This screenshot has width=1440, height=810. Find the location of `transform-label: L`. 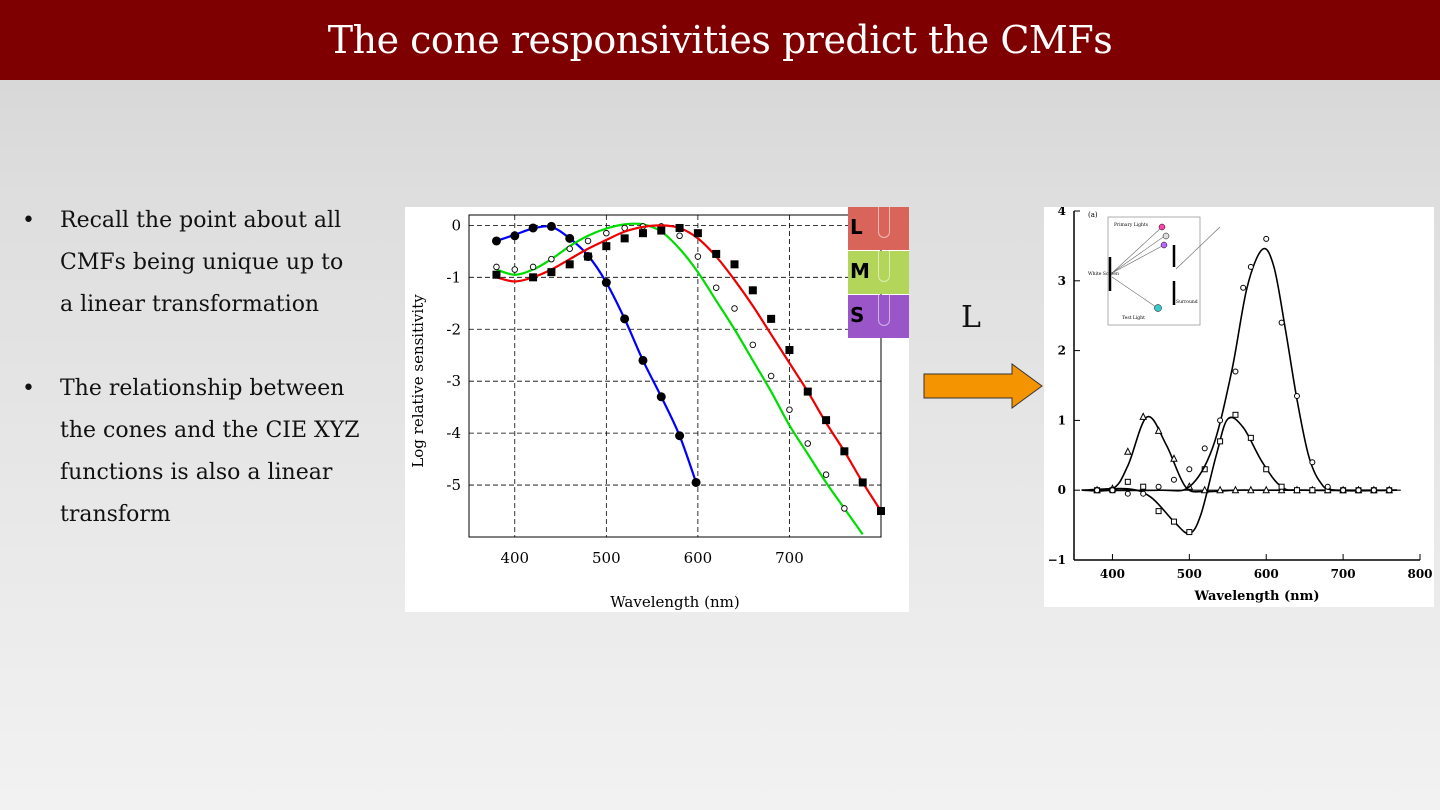

transform-label: L is located at coordinates (971, 317).